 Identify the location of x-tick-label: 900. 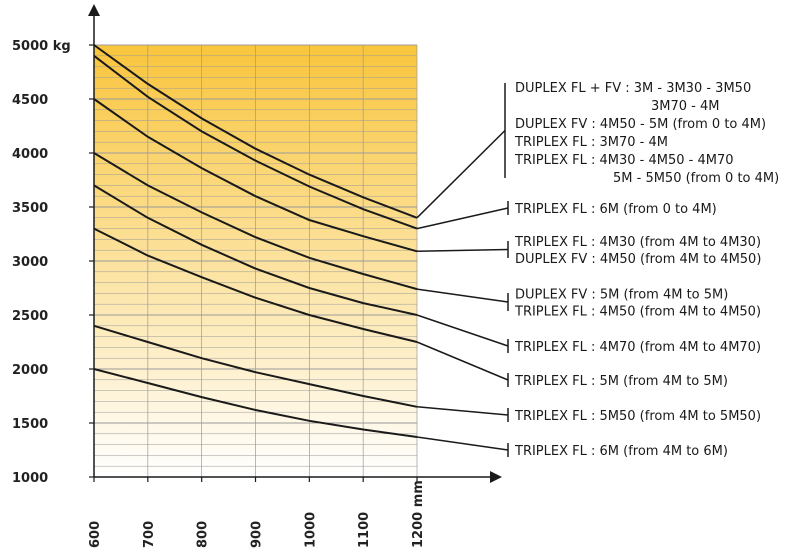
(257, 534).